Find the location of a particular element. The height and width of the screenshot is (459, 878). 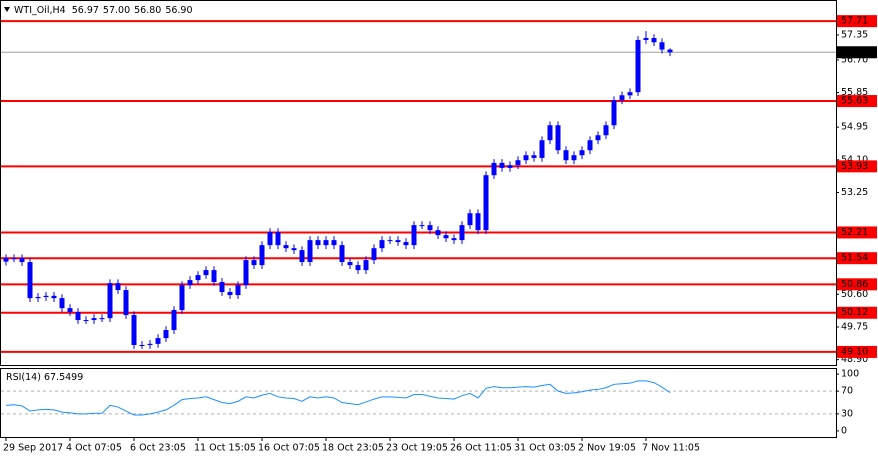

level-label: 57.71 is located at coordinates (854, 21).